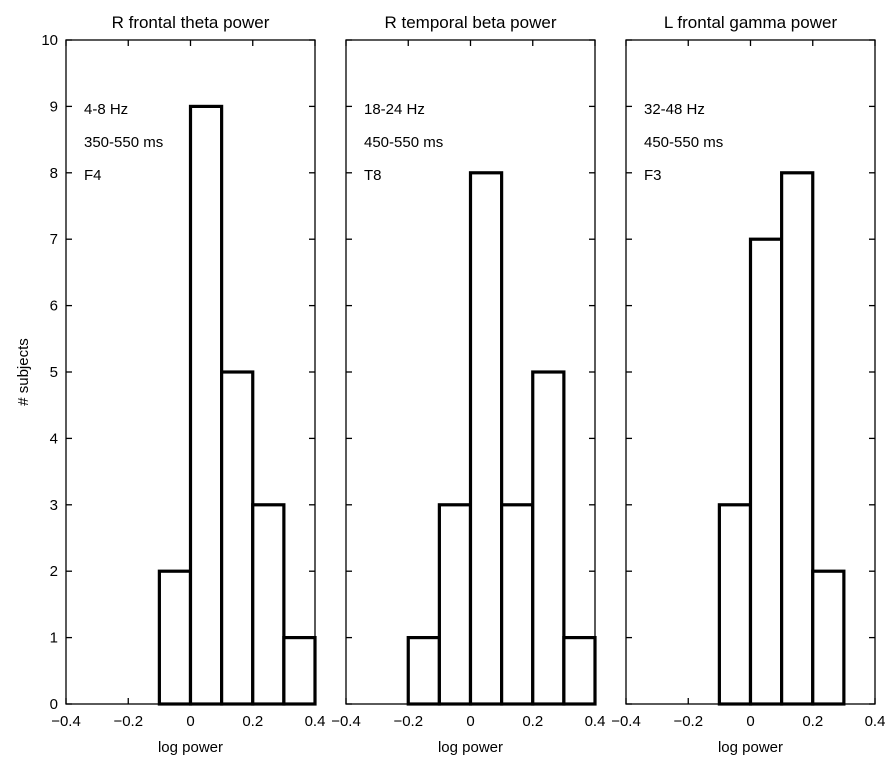  I want to click on y-tick-label: 3, so click(54, 505).